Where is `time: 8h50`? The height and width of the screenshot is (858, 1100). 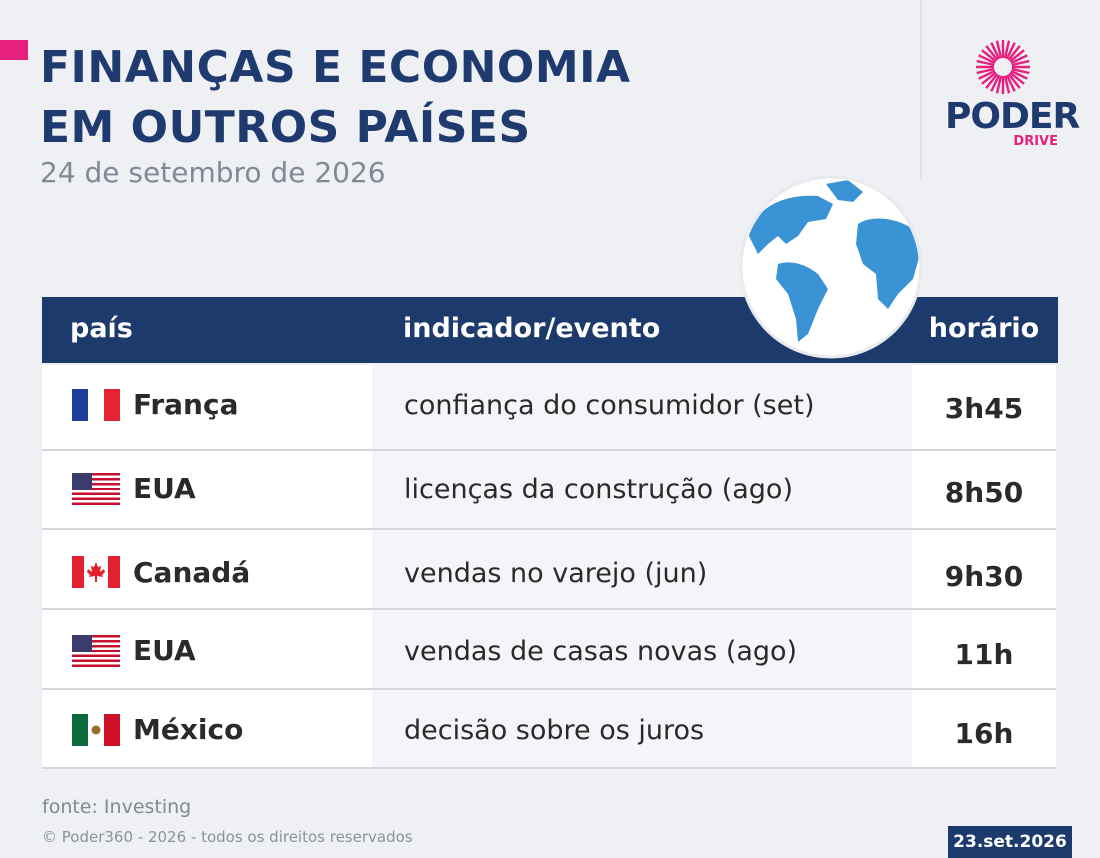
time: 8h50 is located at coordinates (984, 492).